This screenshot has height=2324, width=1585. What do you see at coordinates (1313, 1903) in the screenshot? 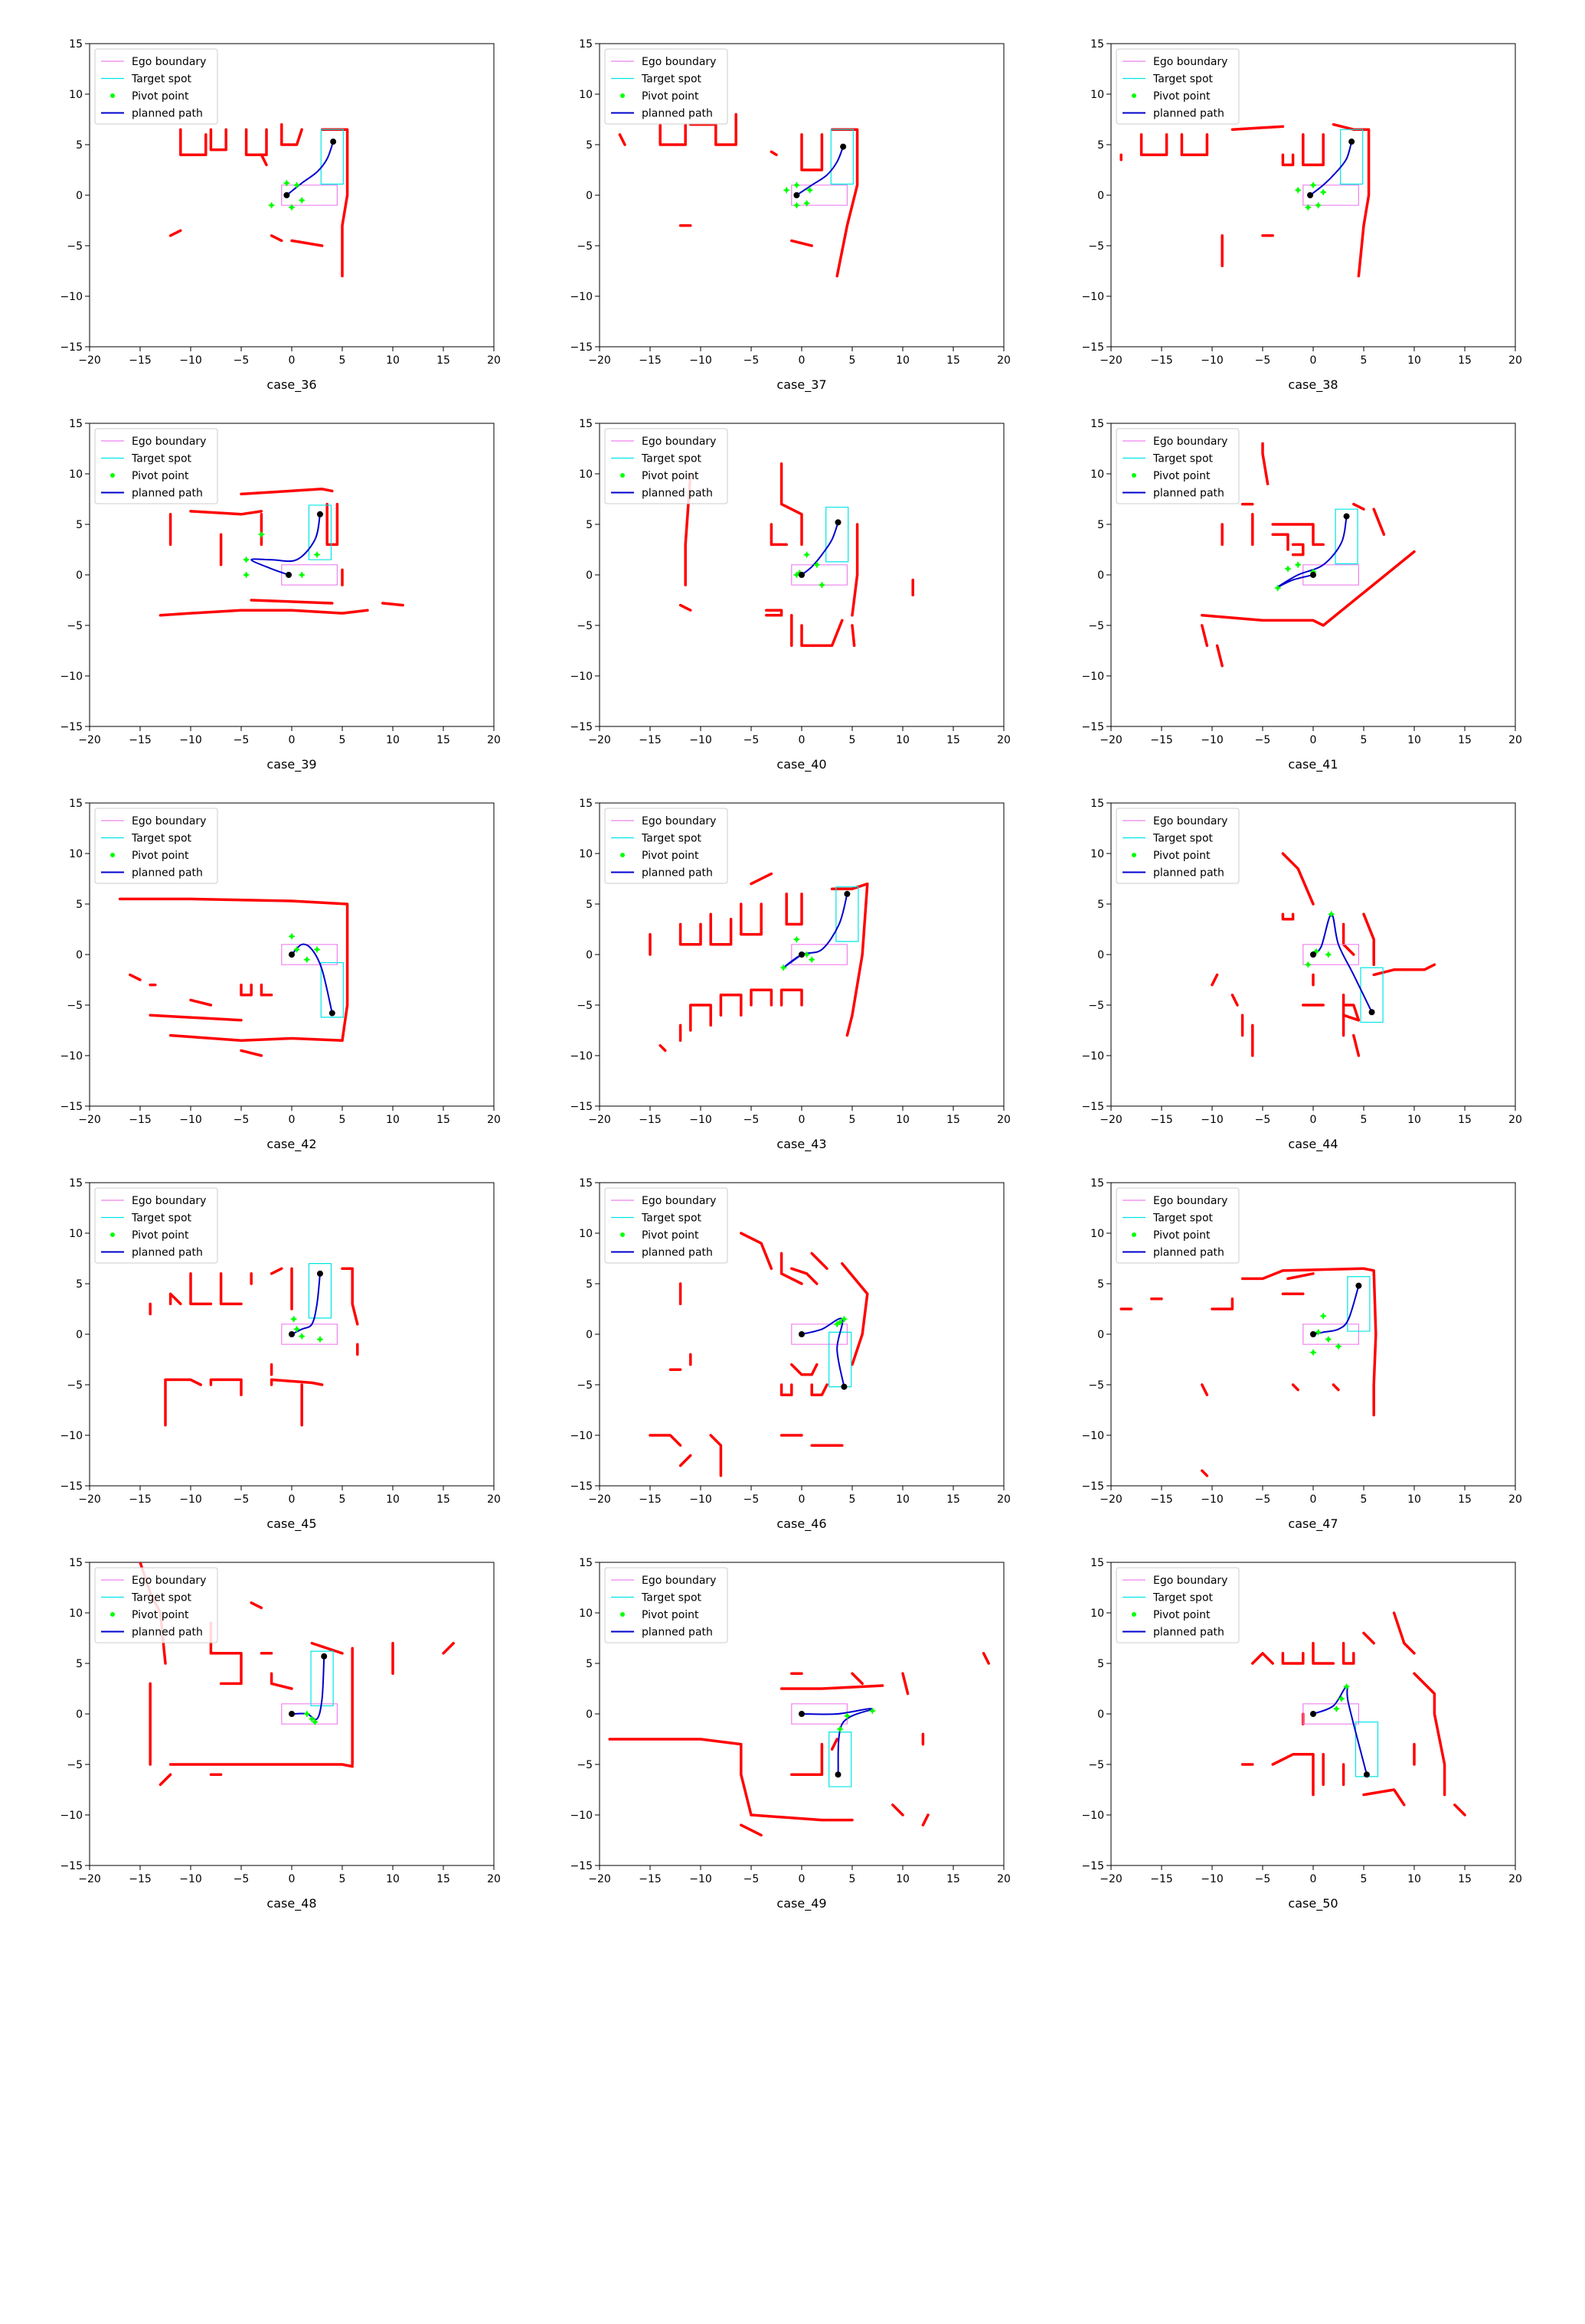
I see `case-label: case_50` at bounding box center [1313, 1903].